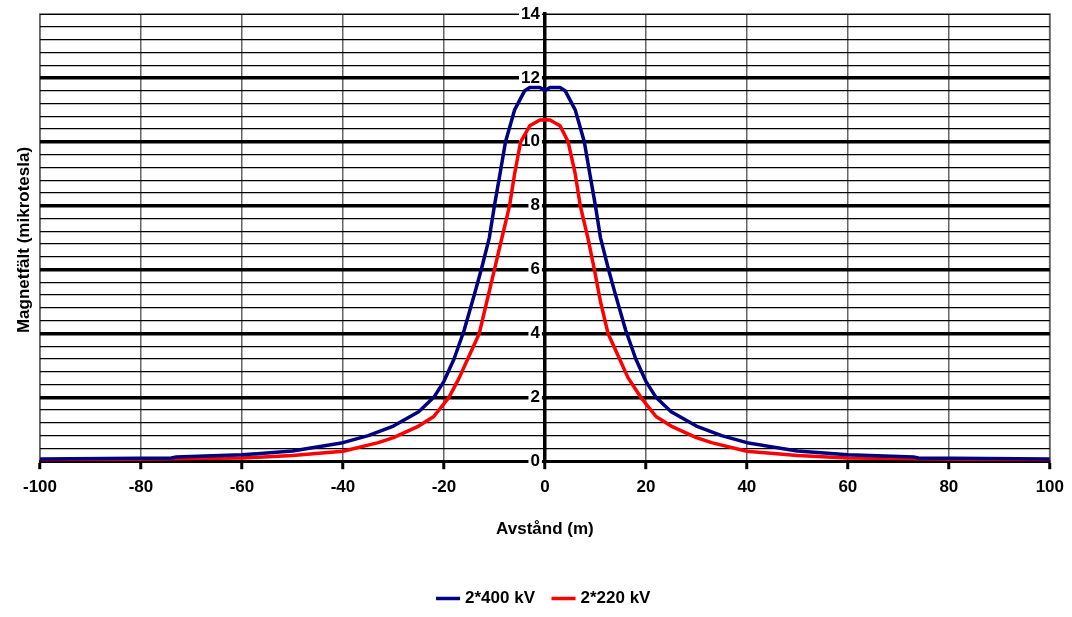 The image size is (1072, 617). I want to click on y-tick-label: 12, so click(530, 77).